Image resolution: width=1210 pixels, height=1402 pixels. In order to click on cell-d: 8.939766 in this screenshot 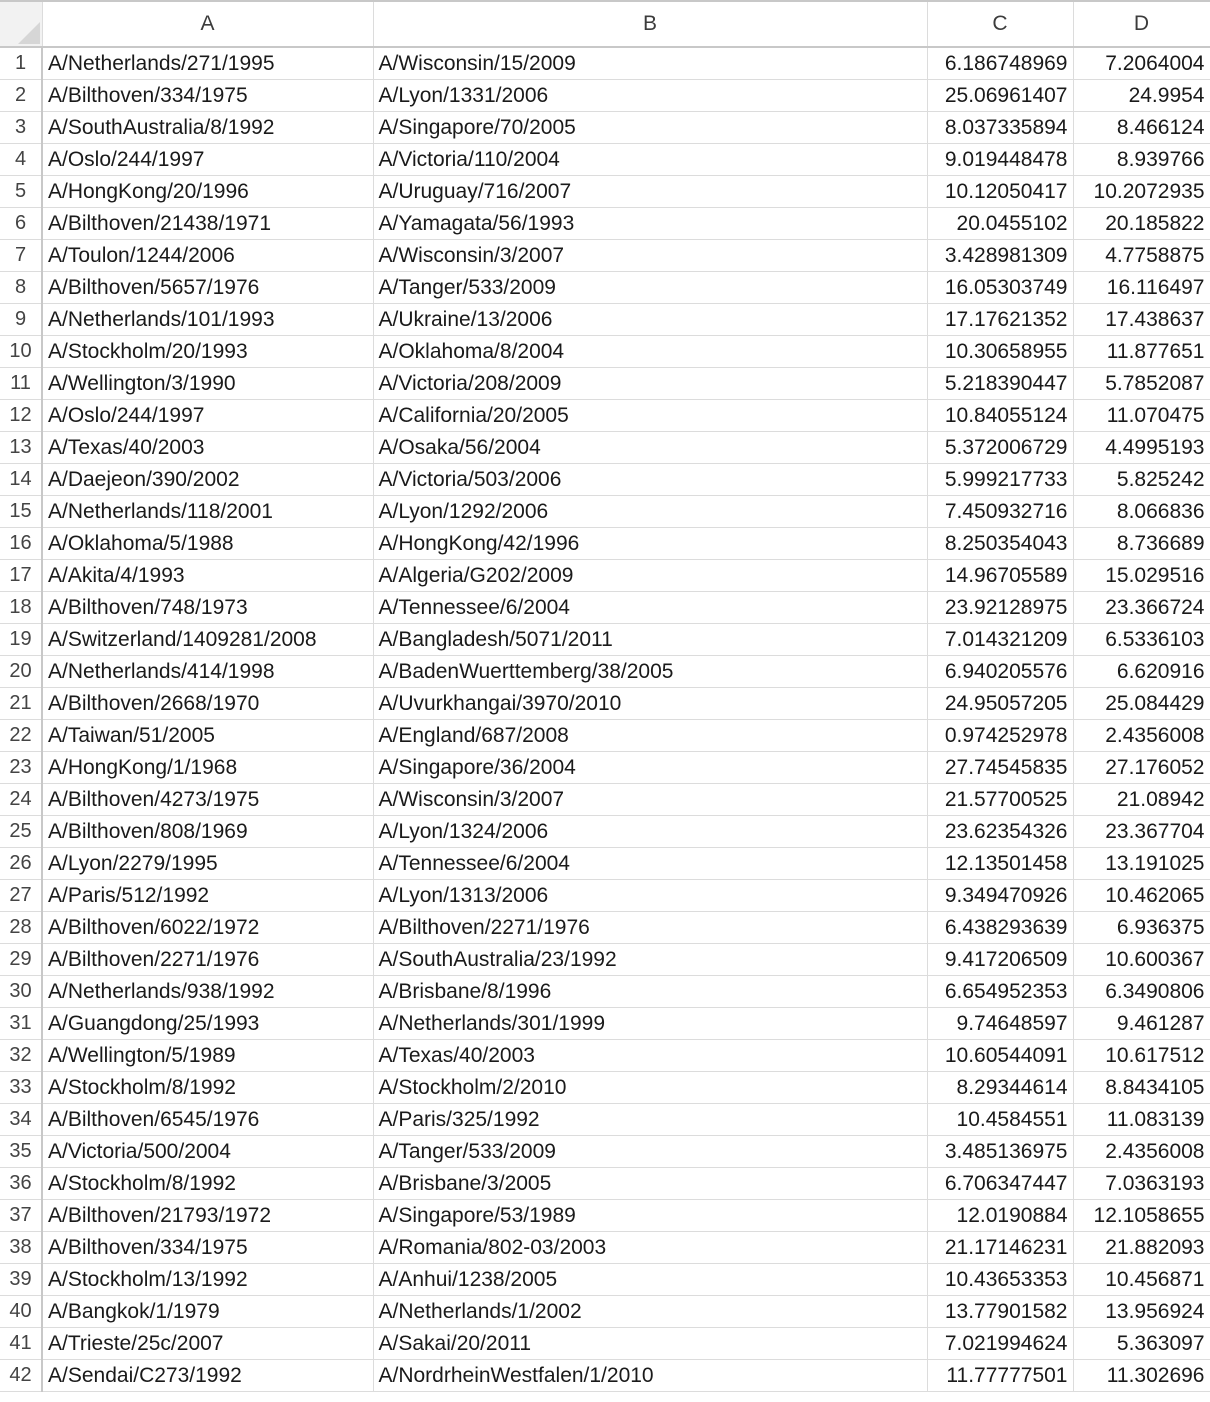, I will do `click(1141, 159)`.